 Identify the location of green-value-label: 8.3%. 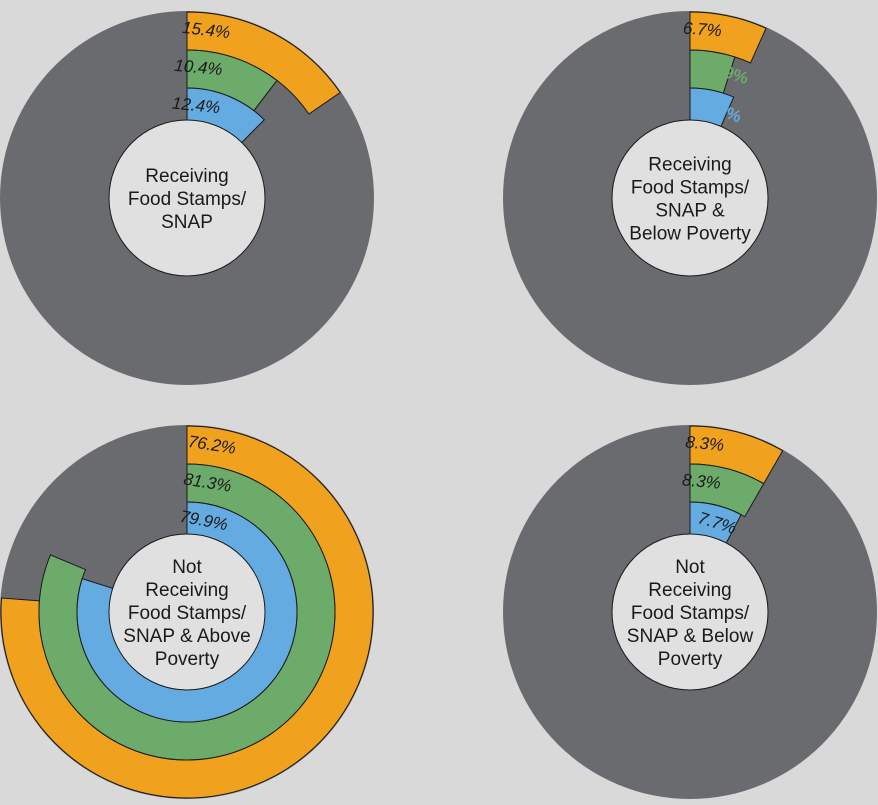
(701, 481).